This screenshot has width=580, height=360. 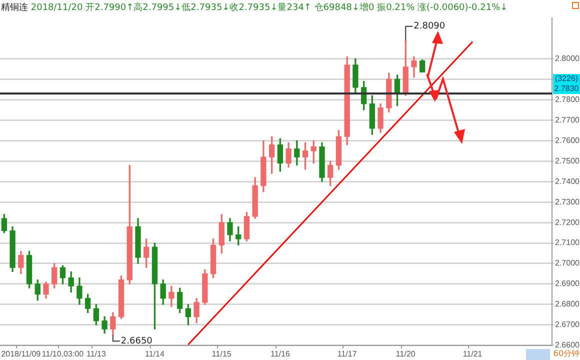 I want to click on y-tick-label: 2.8000, so click(x=567, y=58).